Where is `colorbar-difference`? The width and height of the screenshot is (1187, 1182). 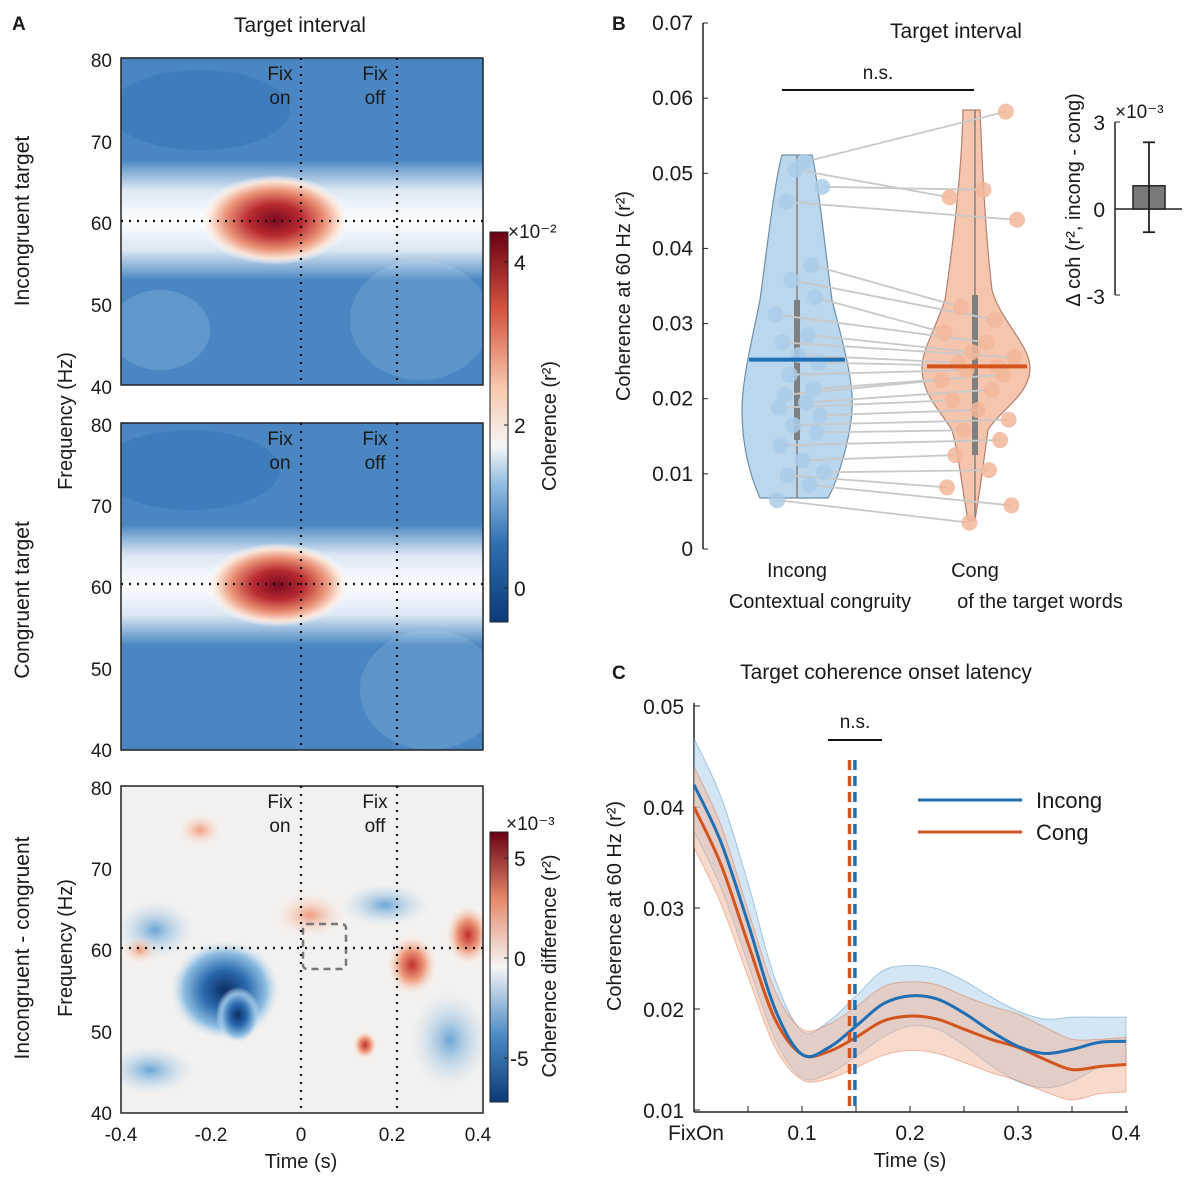
colorbar-difference is located at coordinates (499, 967).